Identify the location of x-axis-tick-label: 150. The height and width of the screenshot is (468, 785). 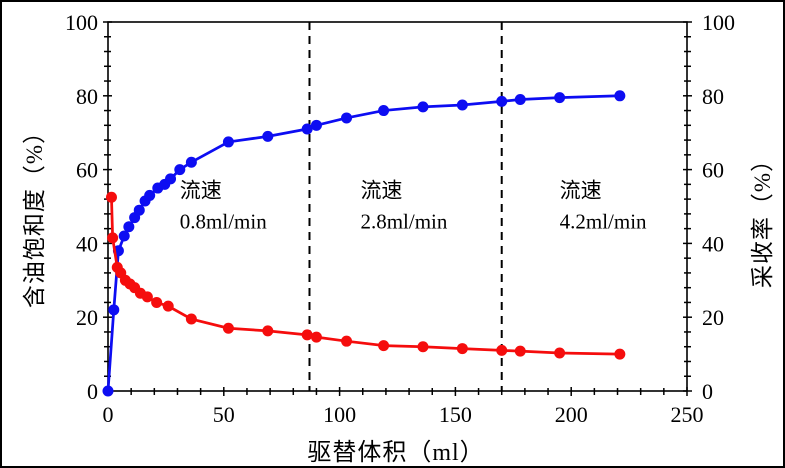
(455, 414).